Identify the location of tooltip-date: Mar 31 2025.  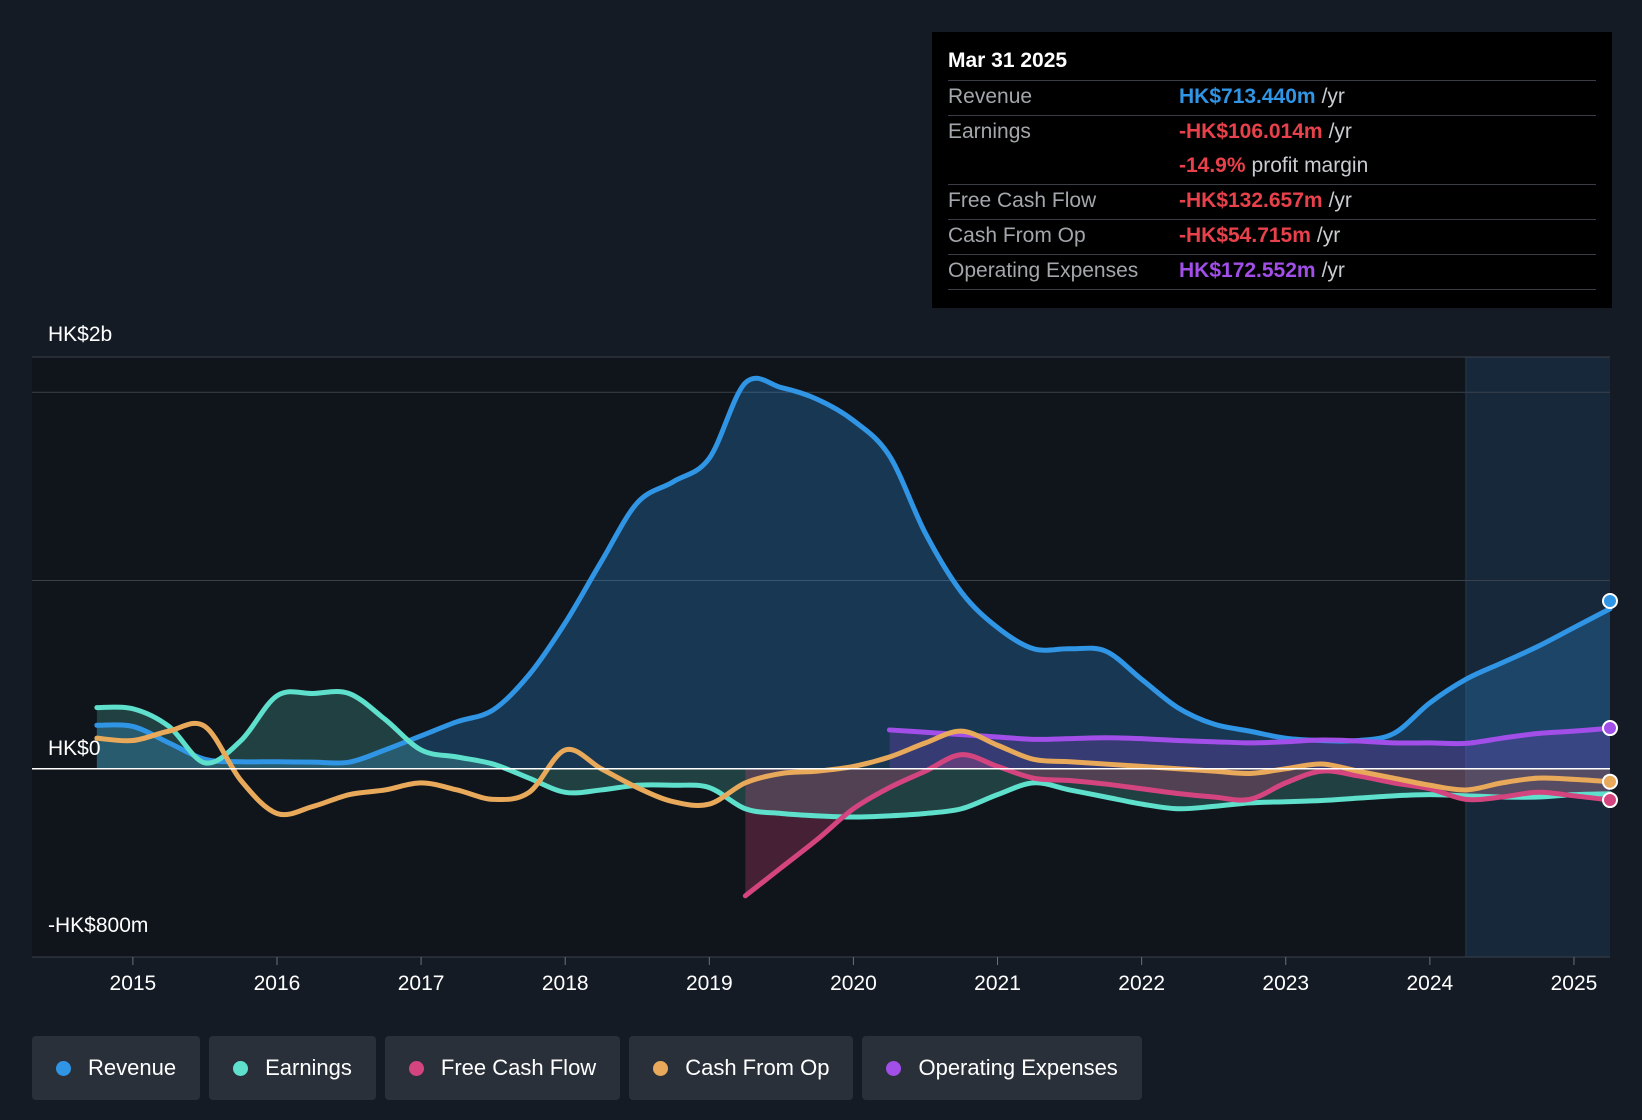
(1272, 63).